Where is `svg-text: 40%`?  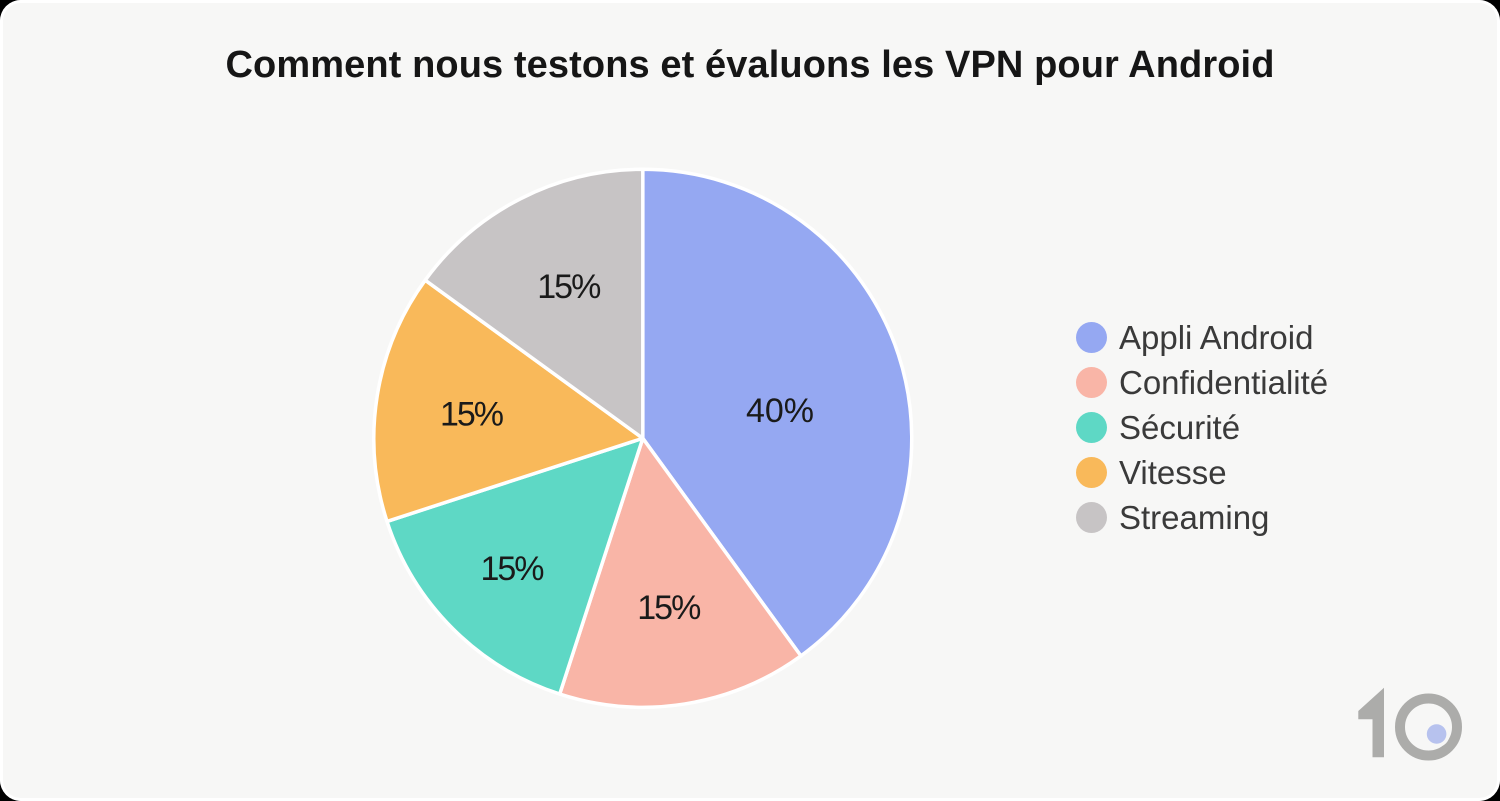 svg-text: 40% is located at coordinates (780, 411).